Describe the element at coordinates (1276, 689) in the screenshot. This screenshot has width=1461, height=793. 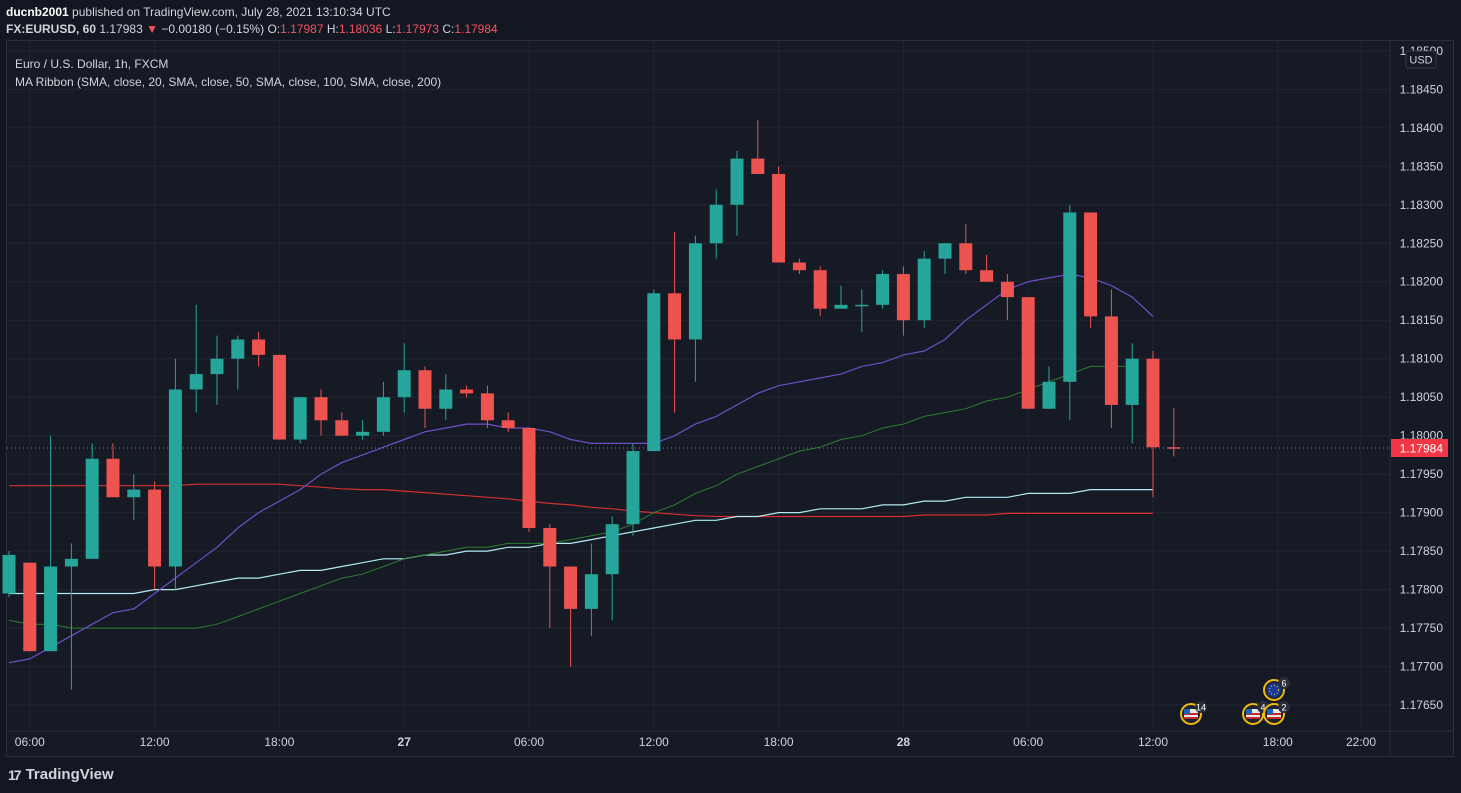
I see `economic-event-marker: 6` at that location.